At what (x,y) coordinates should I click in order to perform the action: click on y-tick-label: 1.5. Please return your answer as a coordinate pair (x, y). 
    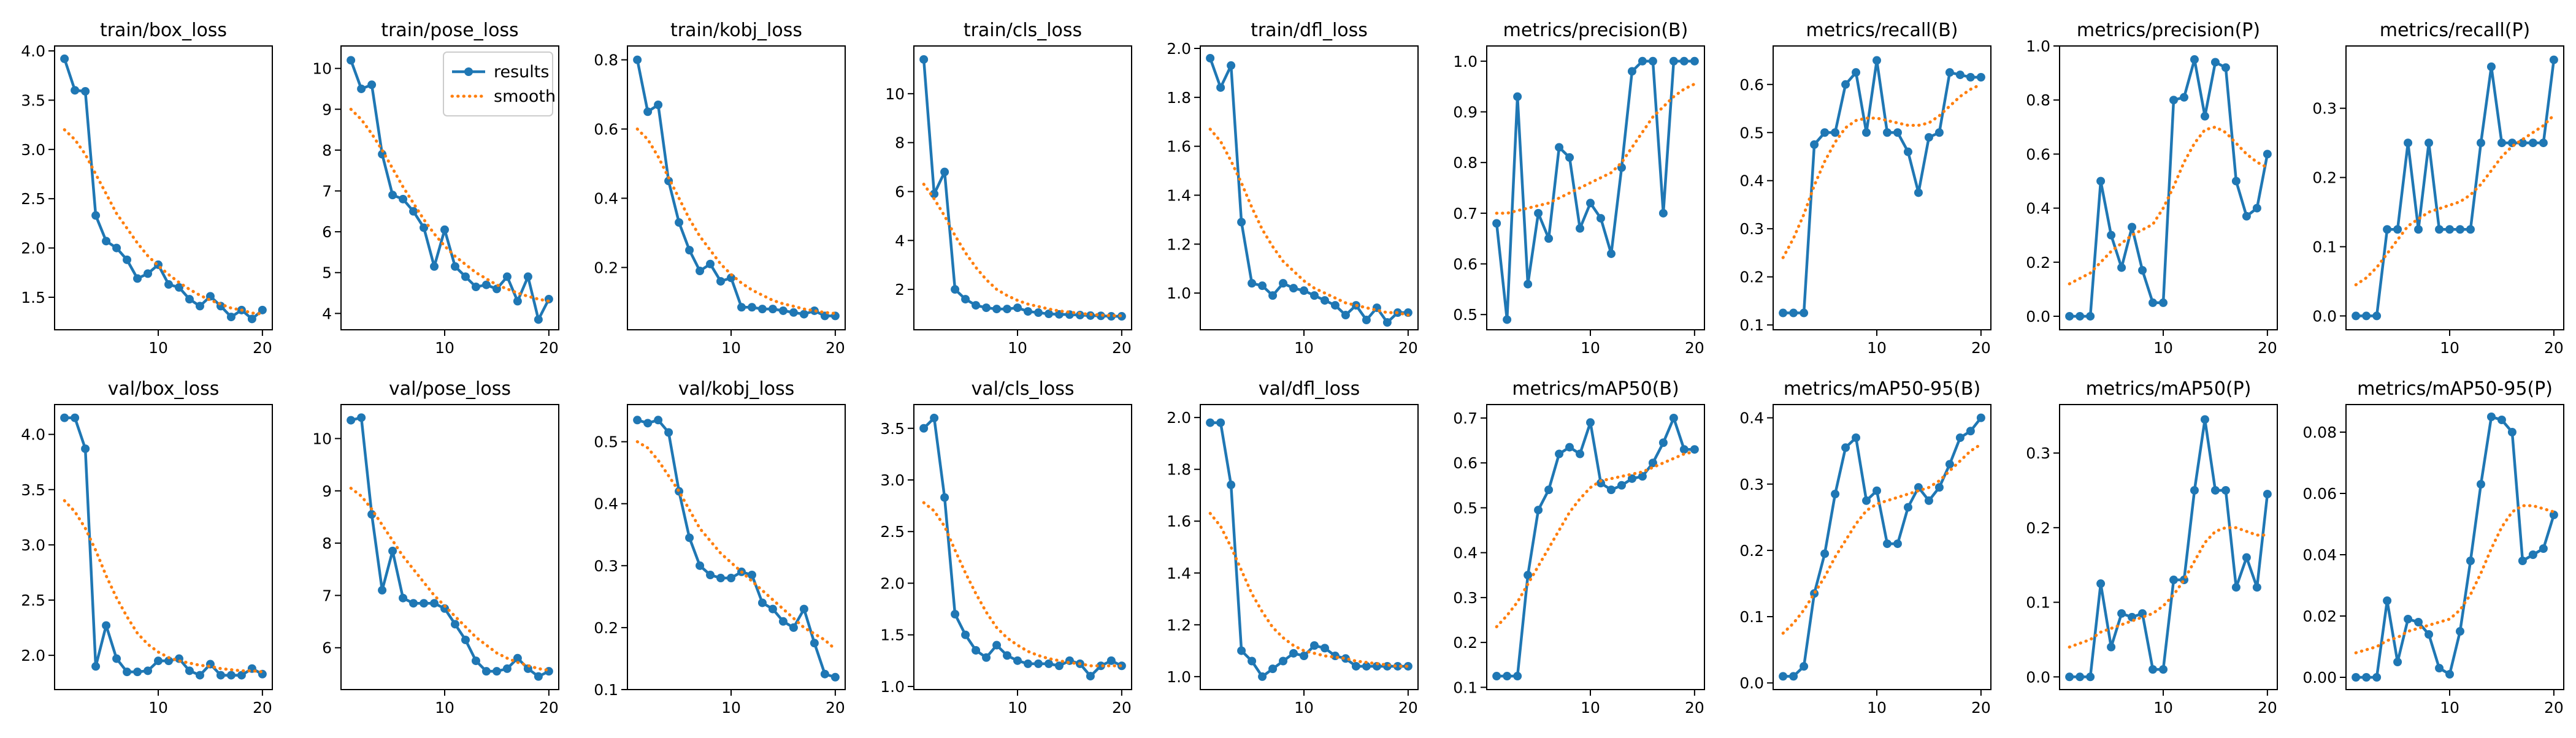
    Looking at the image, I should click on (33, 297).